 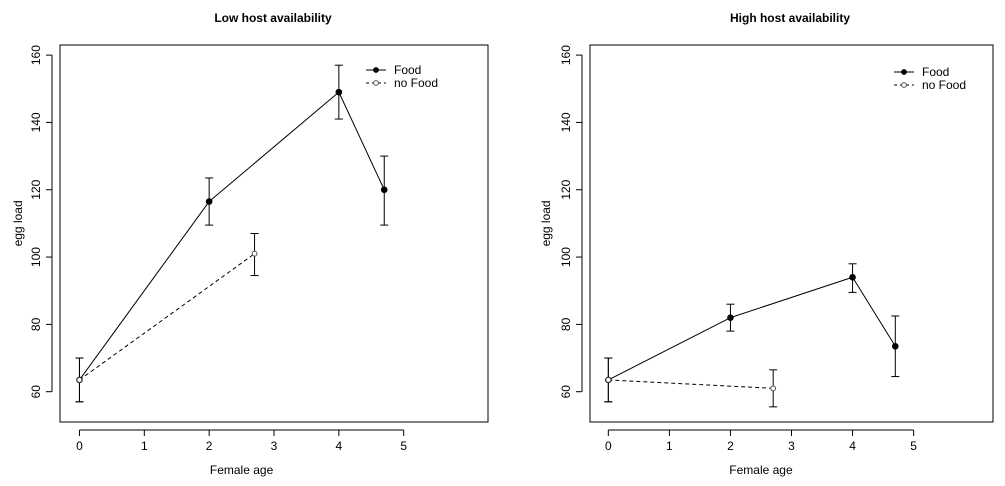 What do you see at coordinates (752, 333) in the screenshot?
I see `series-food` at bounding box center [752, 333].